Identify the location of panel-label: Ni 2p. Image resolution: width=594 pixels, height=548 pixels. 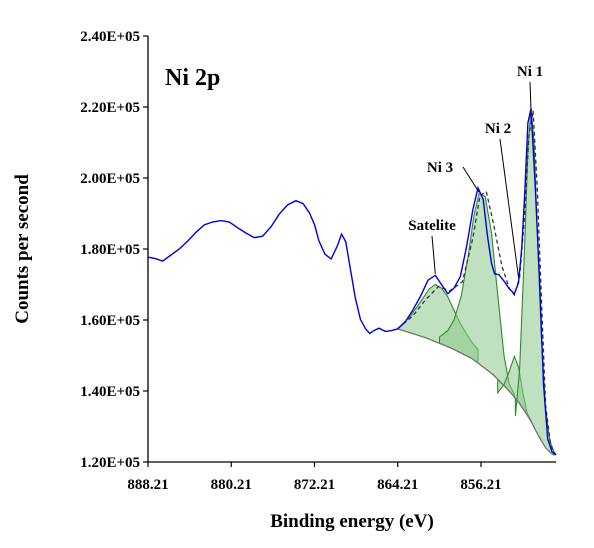
(192, 78).